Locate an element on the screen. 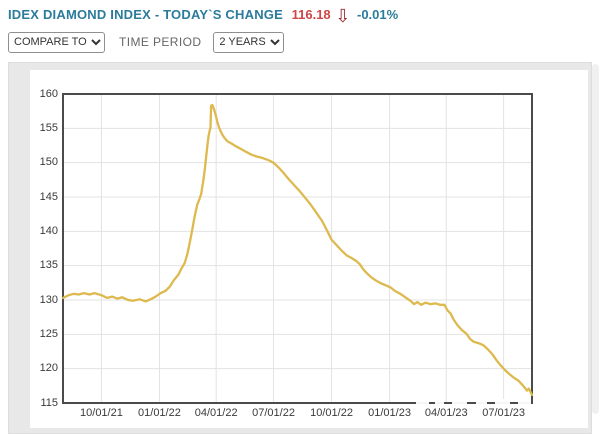 This screenshot has width=600, height=434. x-tick-label: 01/01/22 is located at coordinates (159, 413).